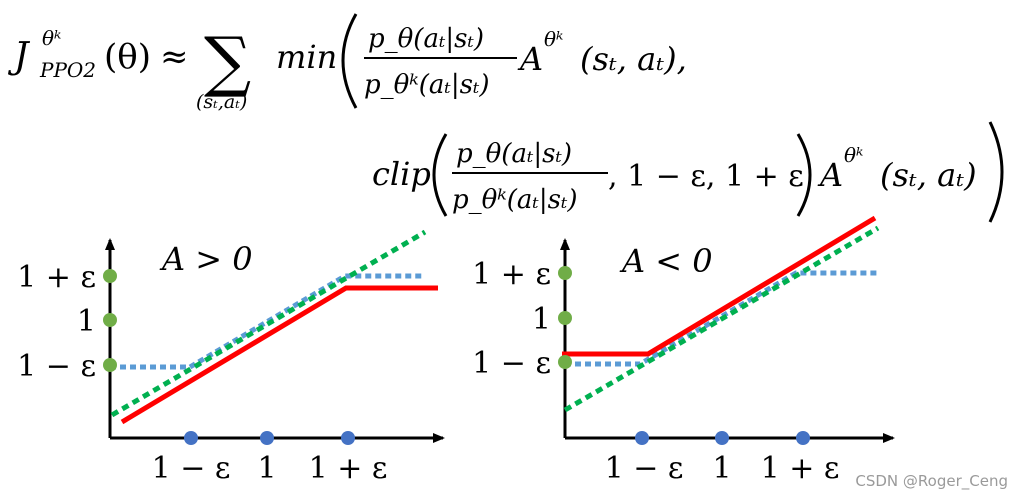 The image size is (1015, 499). I want to click on left-blue-clip-line, so click(266, 321).